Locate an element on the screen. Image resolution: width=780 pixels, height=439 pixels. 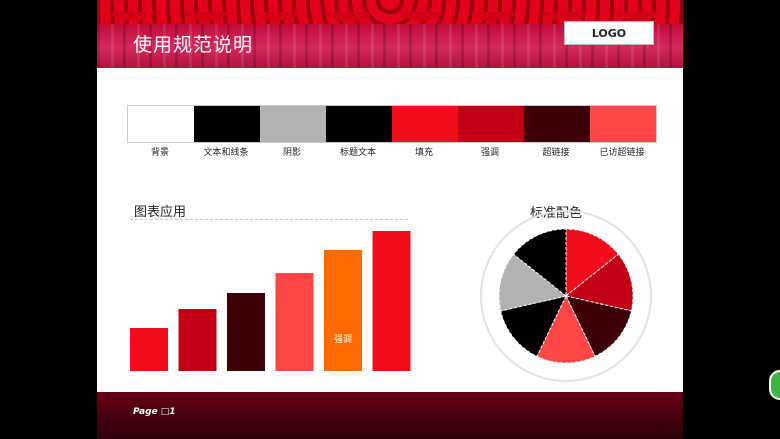
chart-divider is located at coordinates (269, 219).